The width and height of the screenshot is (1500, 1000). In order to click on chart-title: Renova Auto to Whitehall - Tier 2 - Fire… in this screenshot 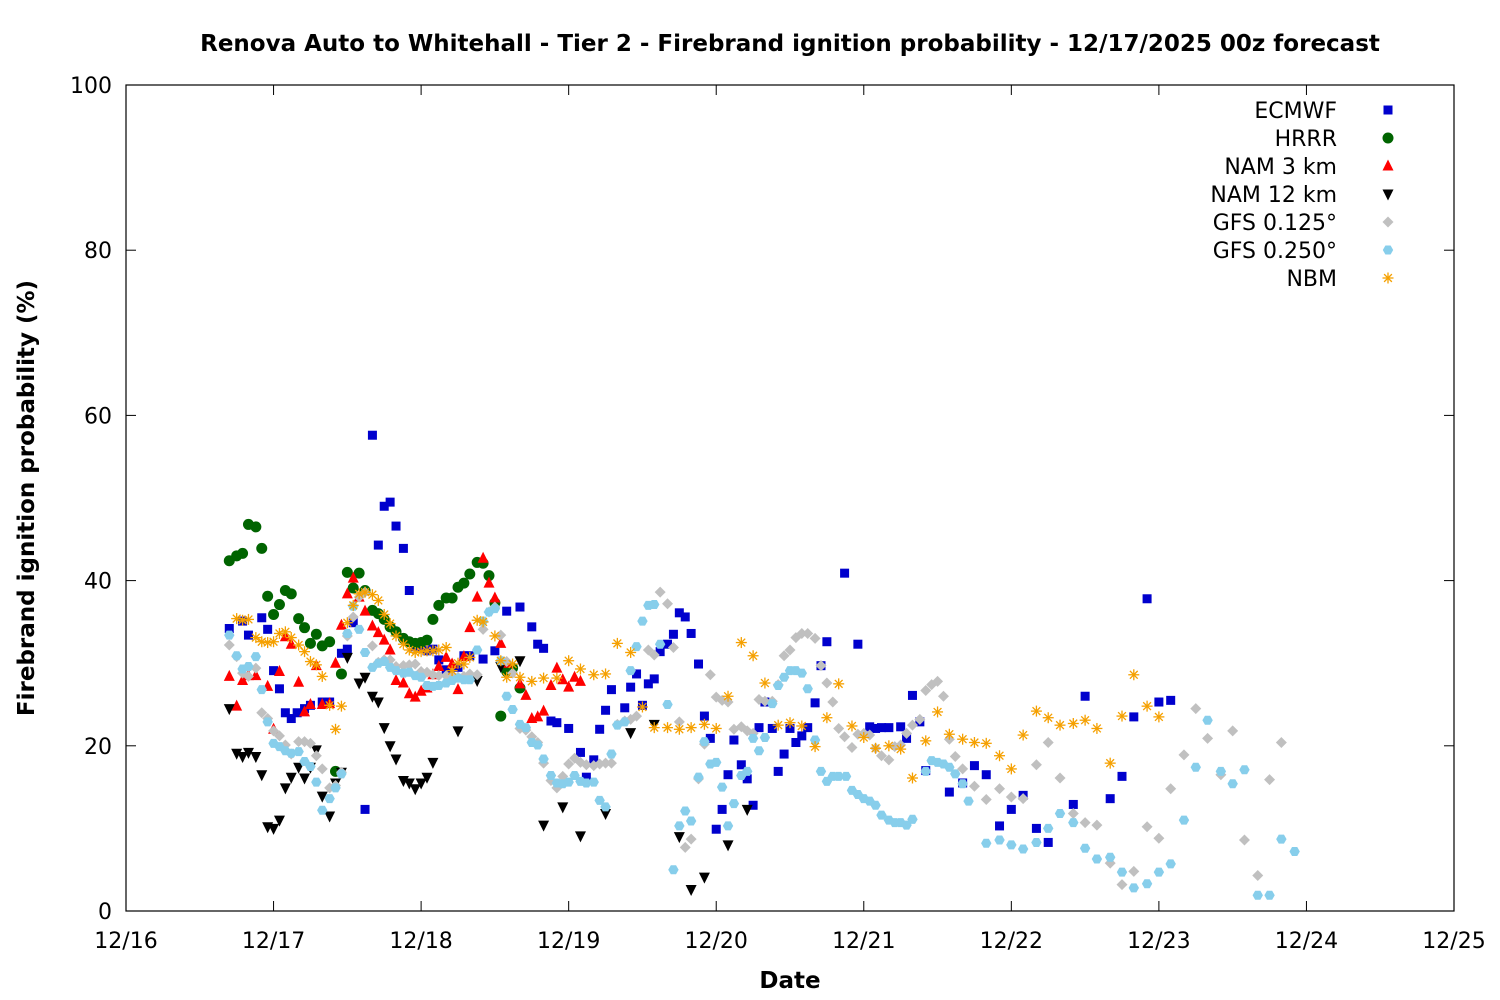, I will do `click(790, 44)`.